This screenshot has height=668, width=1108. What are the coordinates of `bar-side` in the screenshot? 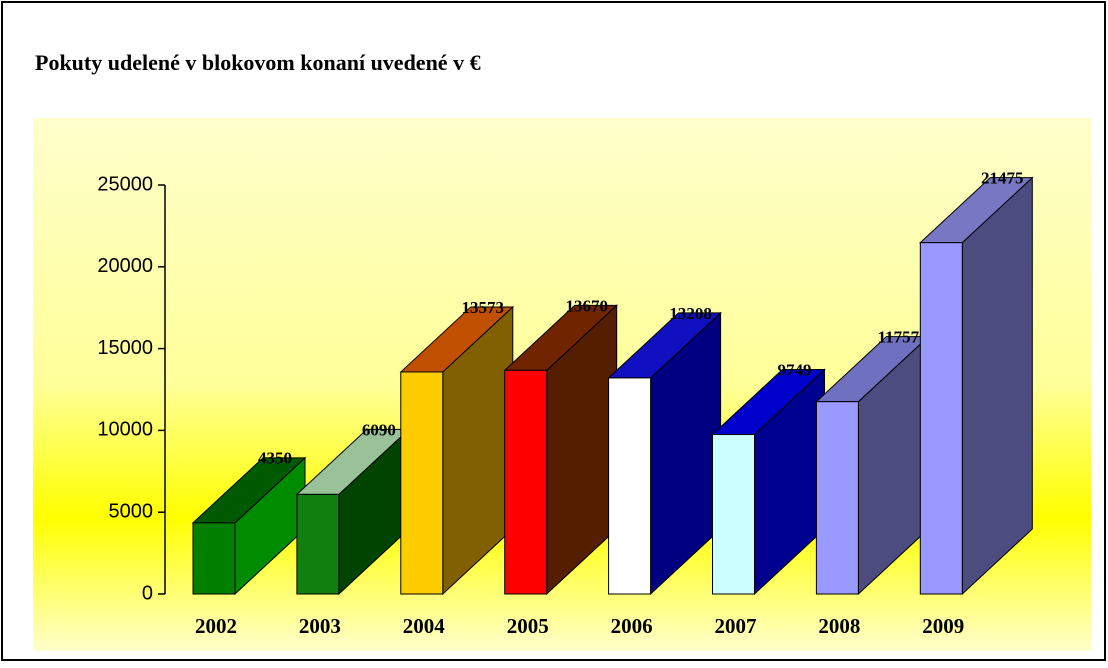 It's located at (997, 386).